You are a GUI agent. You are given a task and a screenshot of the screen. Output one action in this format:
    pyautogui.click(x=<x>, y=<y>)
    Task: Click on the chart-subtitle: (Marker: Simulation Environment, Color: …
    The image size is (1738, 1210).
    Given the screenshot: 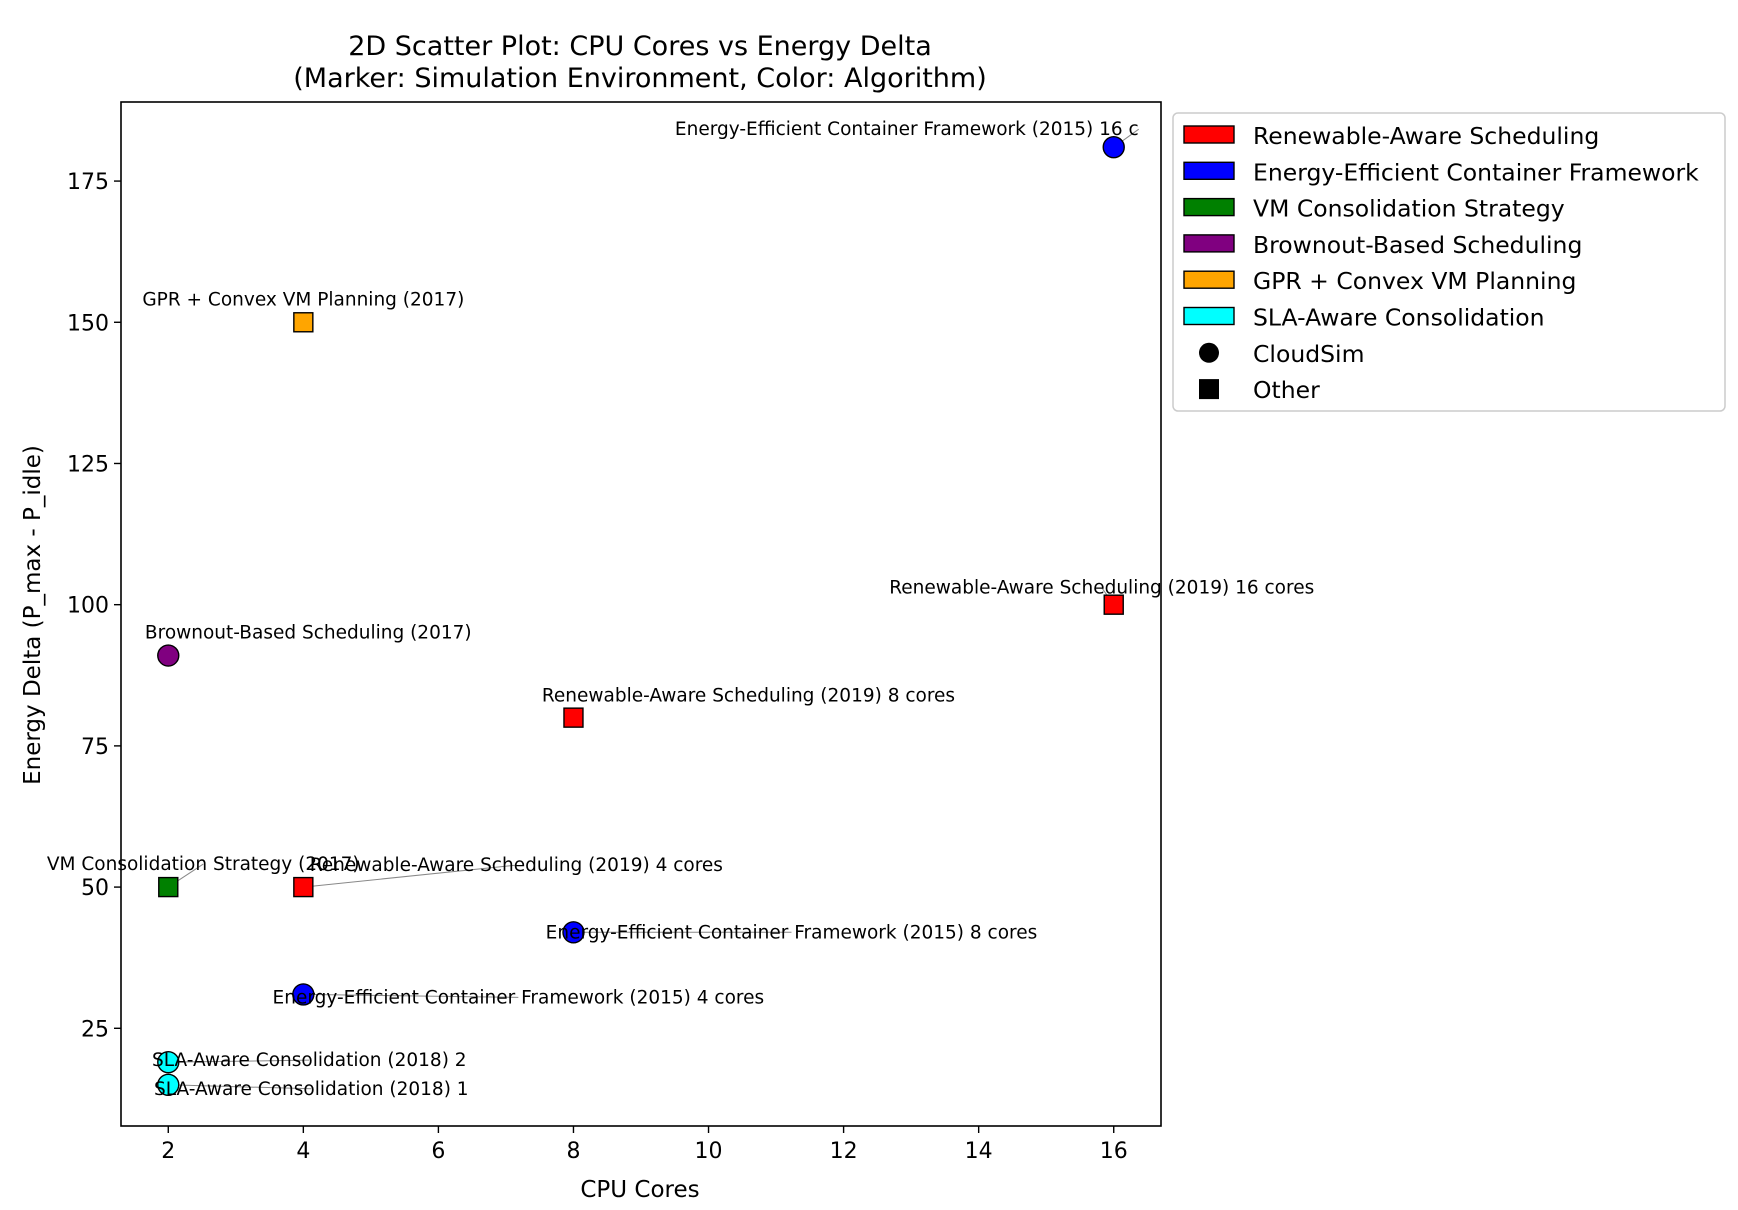 What is the action you would take?
    pyautogui.click(x=640, y=78)
    